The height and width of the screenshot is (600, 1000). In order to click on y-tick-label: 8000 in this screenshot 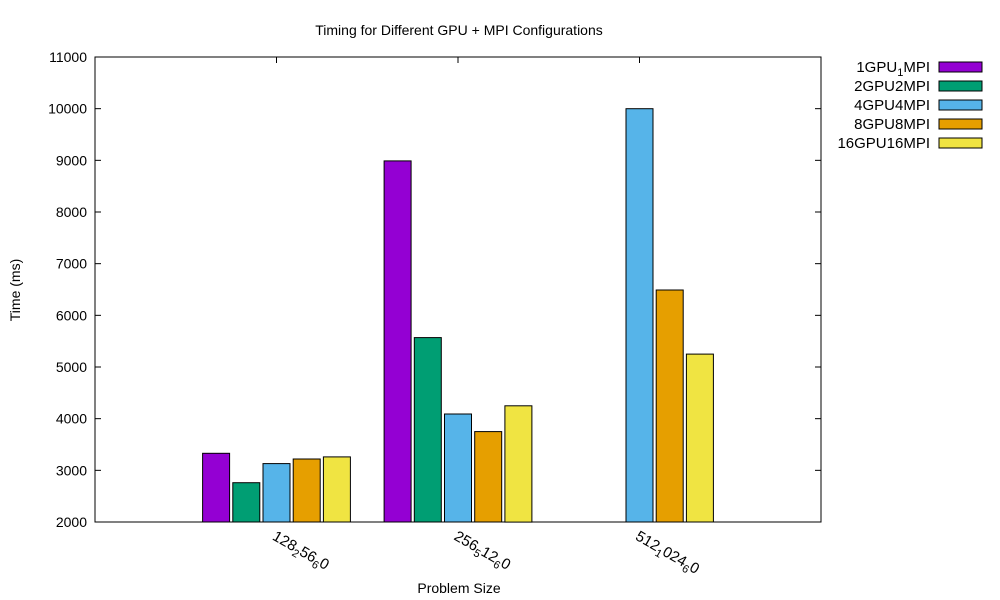, I will do `click(71, 212)`.